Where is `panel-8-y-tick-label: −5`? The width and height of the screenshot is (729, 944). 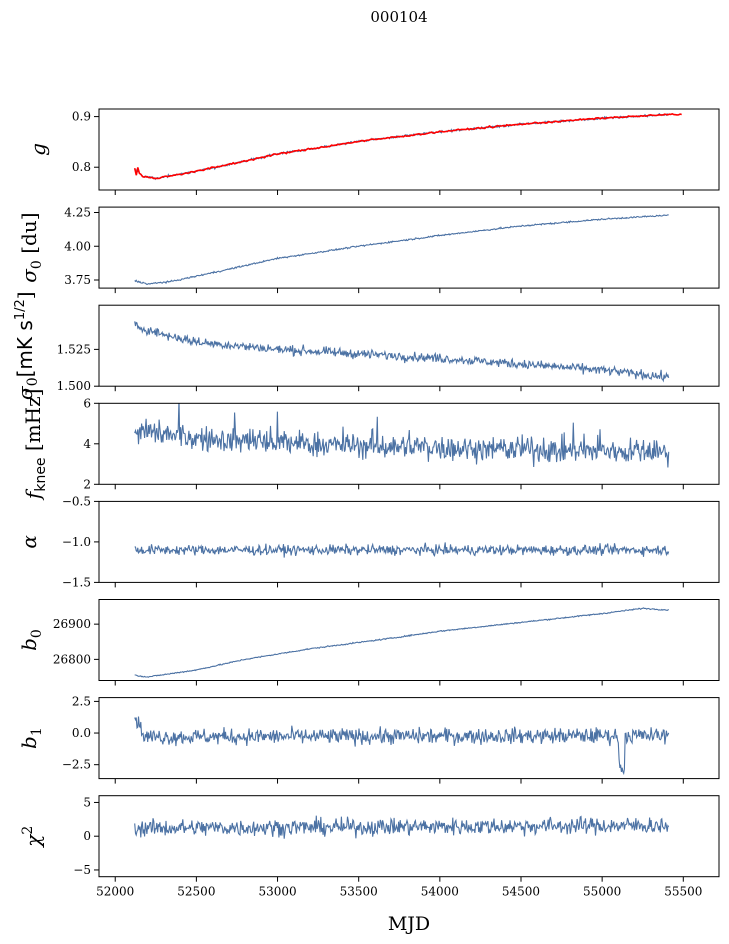
panel-8-y-tick-label: −5 is located at coordinates (82, 870).